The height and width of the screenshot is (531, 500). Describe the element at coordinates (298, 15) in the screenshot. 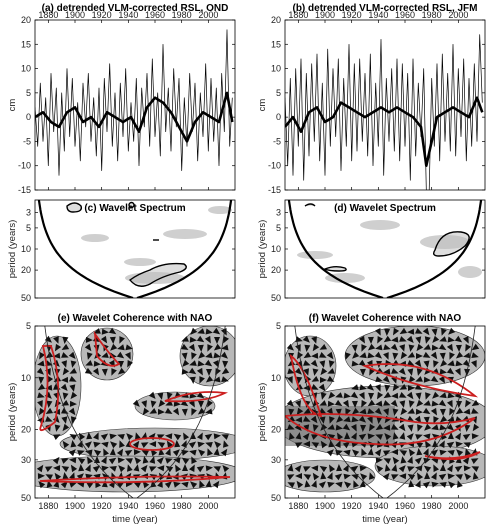

I see `panel-b-xtick-label: 1880` at that location.